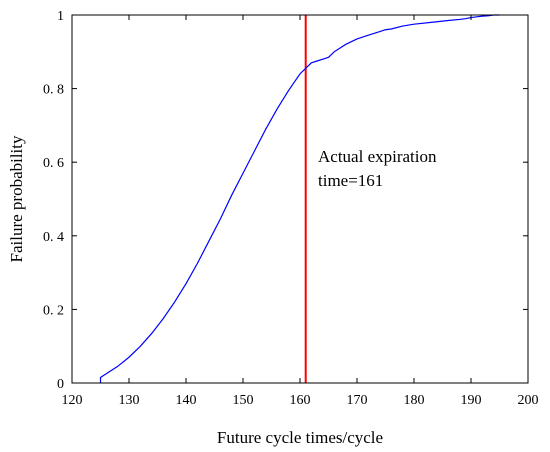  What do you see at coordinates (60, 384) in the screenshot?
I see `y-tick-label: 0` at bounding box center [60, 384].